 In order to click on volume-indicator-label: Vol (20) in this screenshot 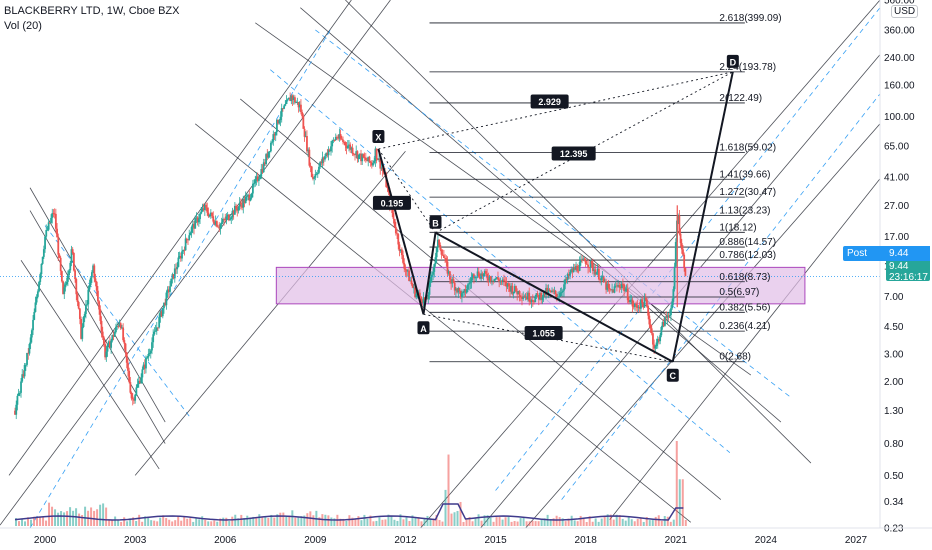, I will do `click(23, 26)`.